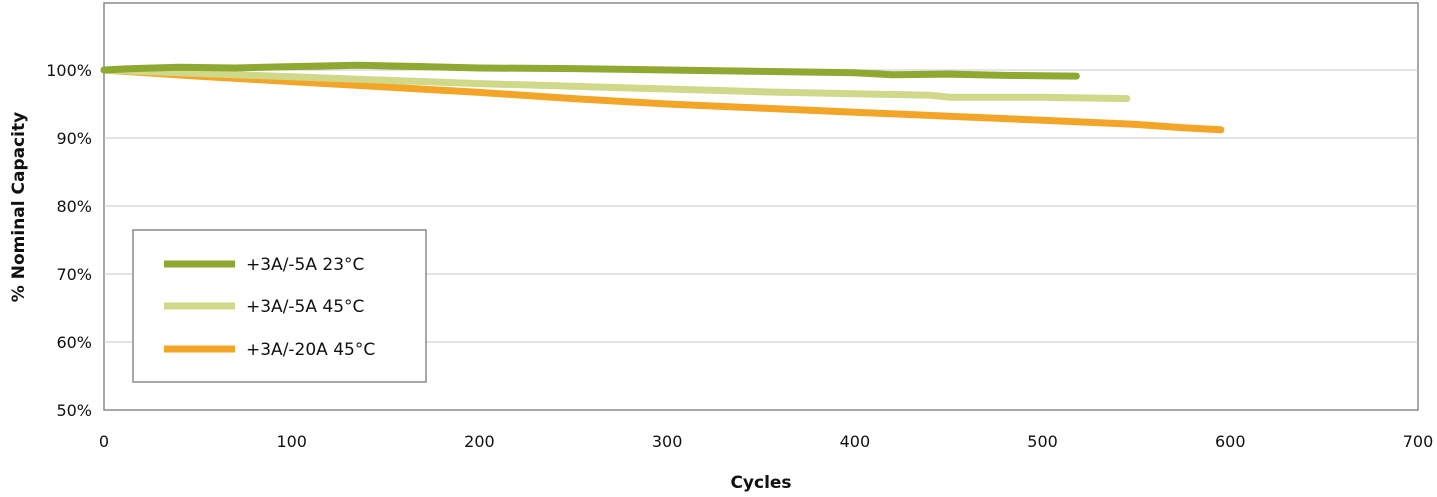 This screenshot has width=1437, height=497. I want to click on y-tick-label: 100%, so click(69, 70).